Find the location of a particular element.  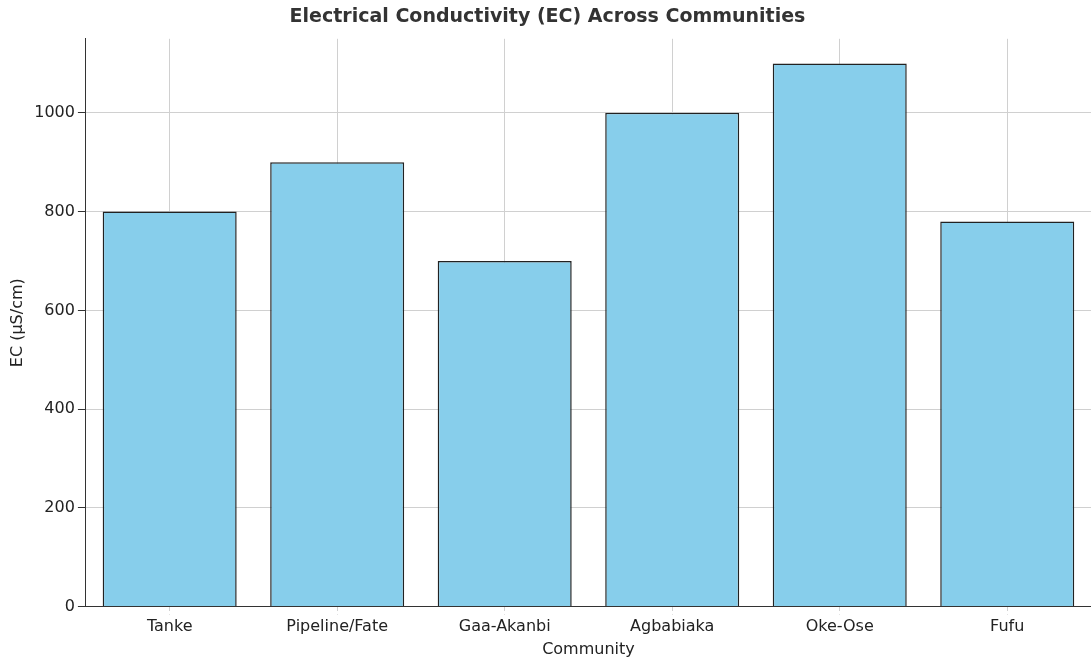

x-tick-label: Pipeline/Fate is located at coordinates (337, 626).